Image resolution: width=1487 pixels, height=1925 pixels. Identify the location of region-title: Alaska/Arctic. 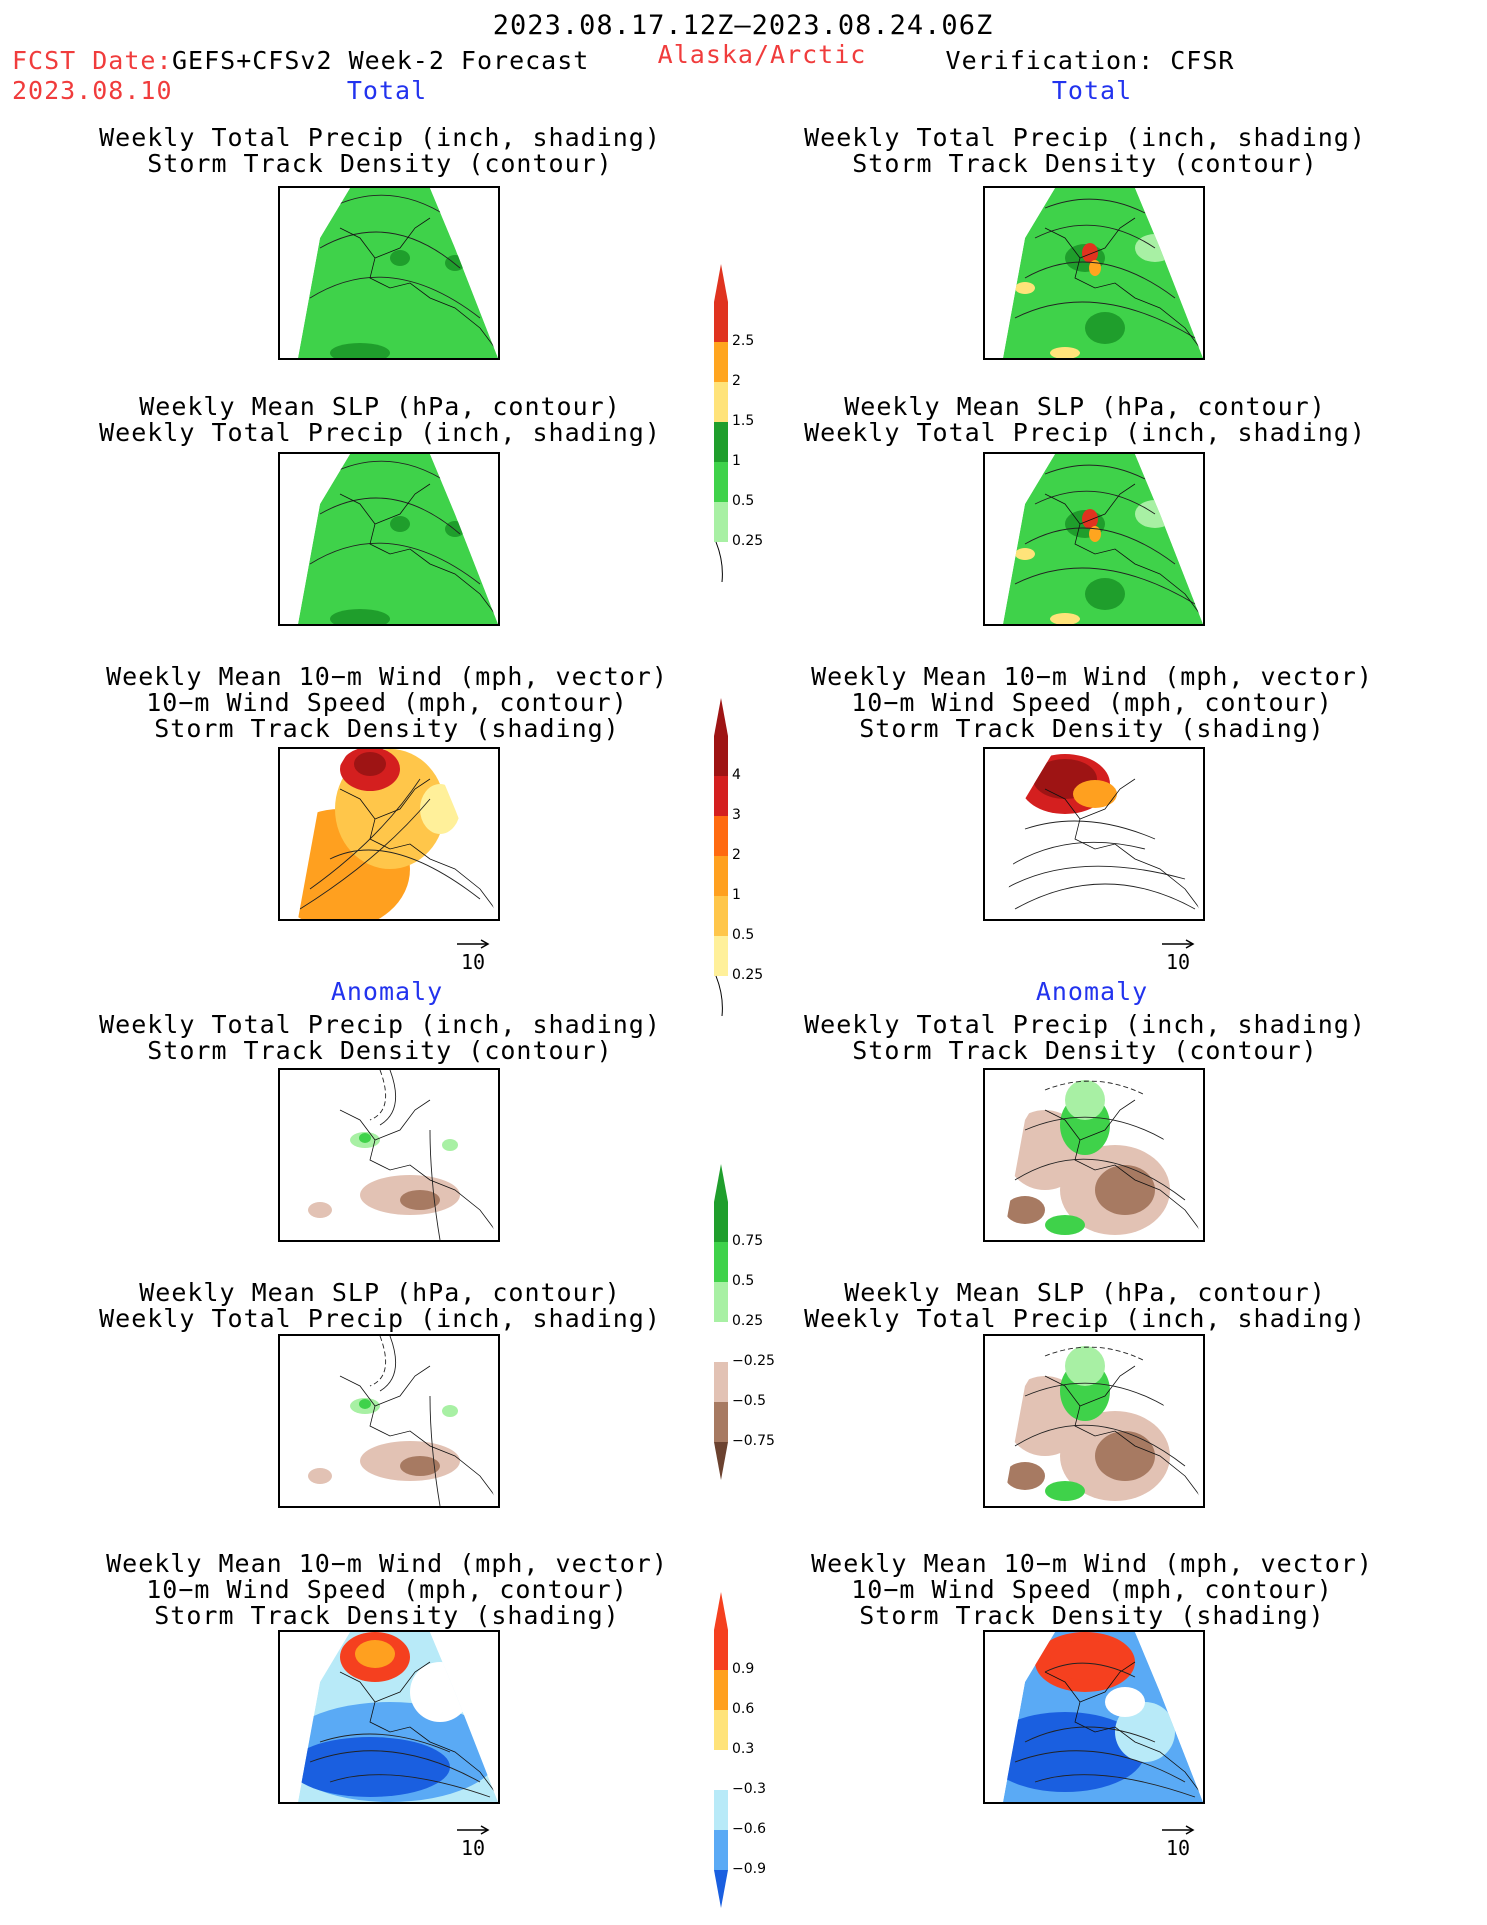
(762, 54).